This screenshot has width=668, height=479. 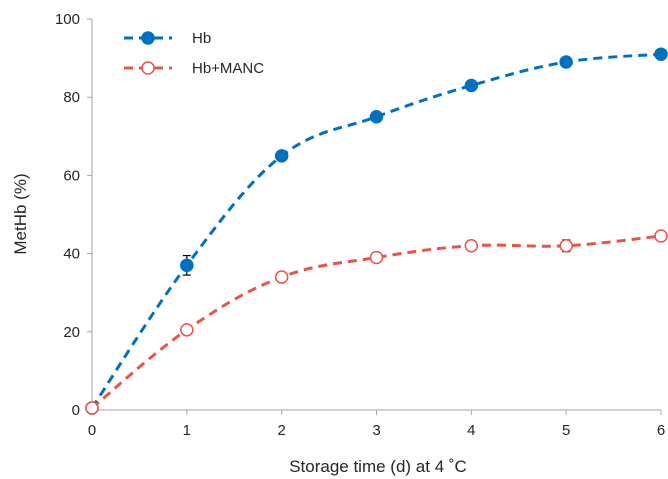 I want to click on x-tick-label: 5, so click(x=566, y=430).